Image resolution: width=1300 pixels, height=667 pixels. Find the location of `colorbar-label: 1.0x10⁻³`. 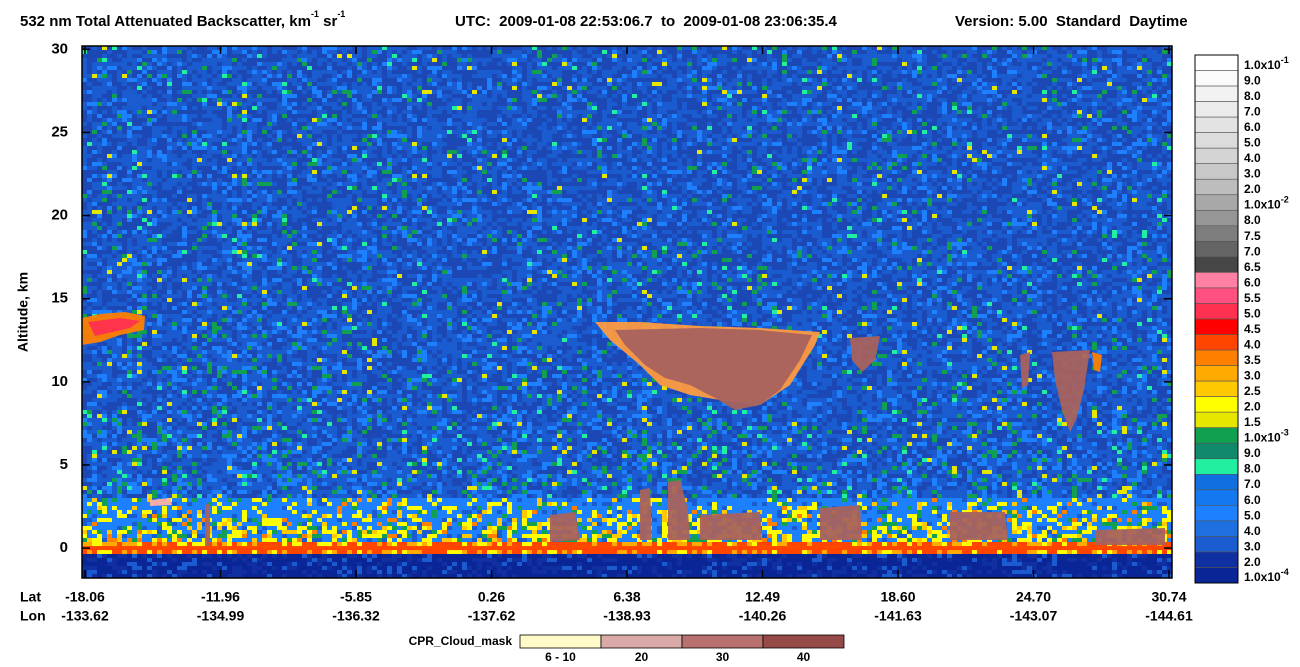

colorbar-label: 1.0x10⁻³ is located at coordinates (1266, 436).